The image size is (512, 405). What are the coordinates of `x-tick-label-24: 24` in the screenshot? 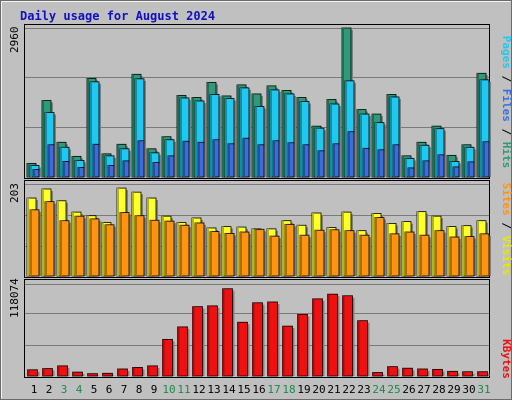 It's located at (379, 389).